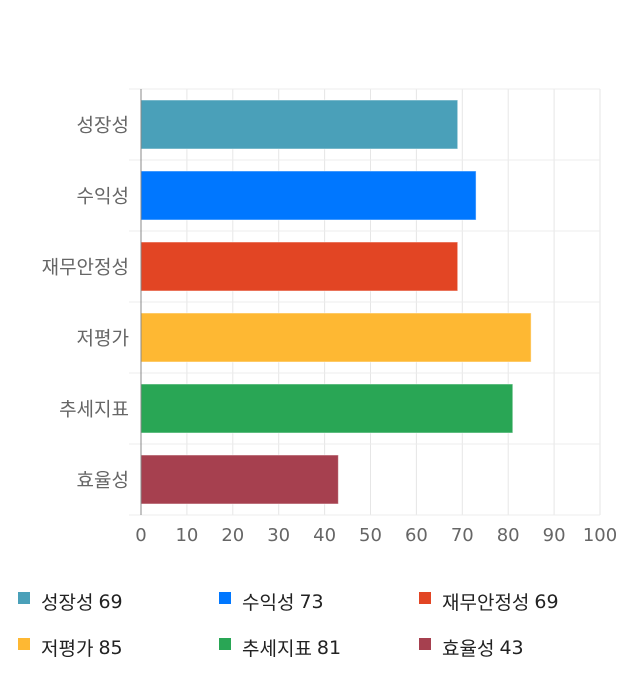 This screenshot has width=640, height=700. What do you see at coordinates (462, 535) in the screenshot?
I see `x-tick-label: 70` at bounding box center [462, 535].